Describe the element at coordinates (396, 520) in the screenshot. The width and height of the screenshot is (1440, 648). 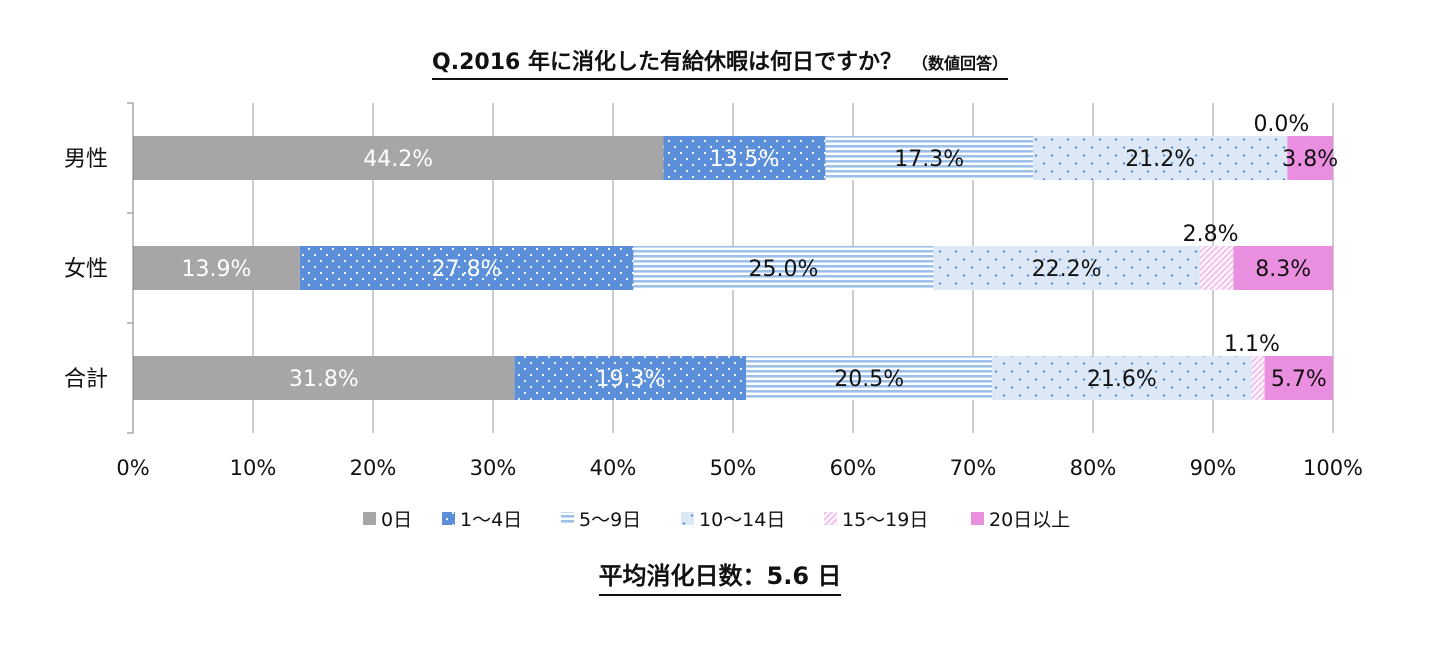
I see `legend-label: 0日` at that location.